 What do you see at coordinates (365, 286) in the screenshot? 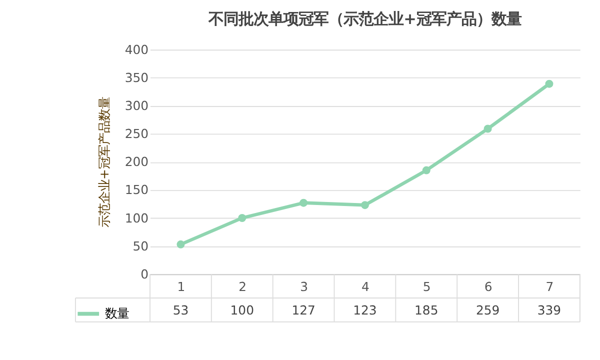
I see `x-tick-label: 4` at bounding box center [365, 286].